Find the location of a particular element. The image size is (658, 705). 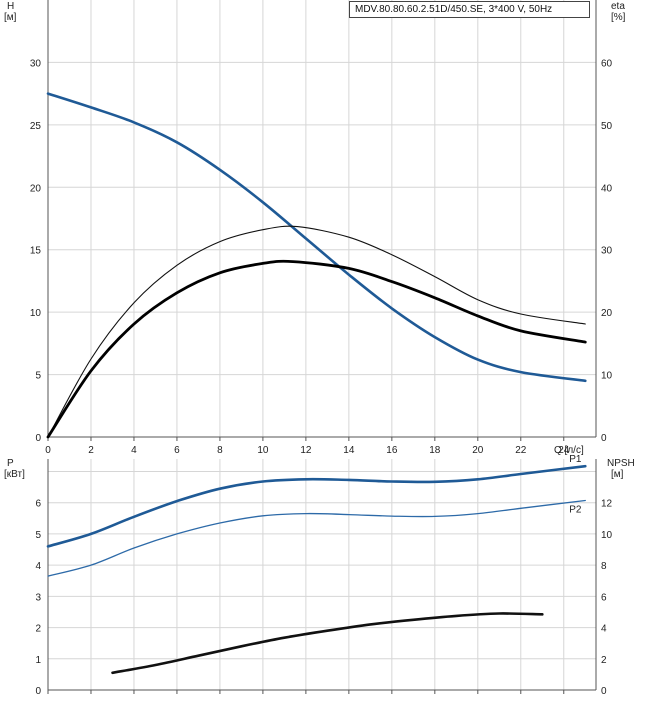

y-axis-unit: [м] is located at coordinates (10, 17).